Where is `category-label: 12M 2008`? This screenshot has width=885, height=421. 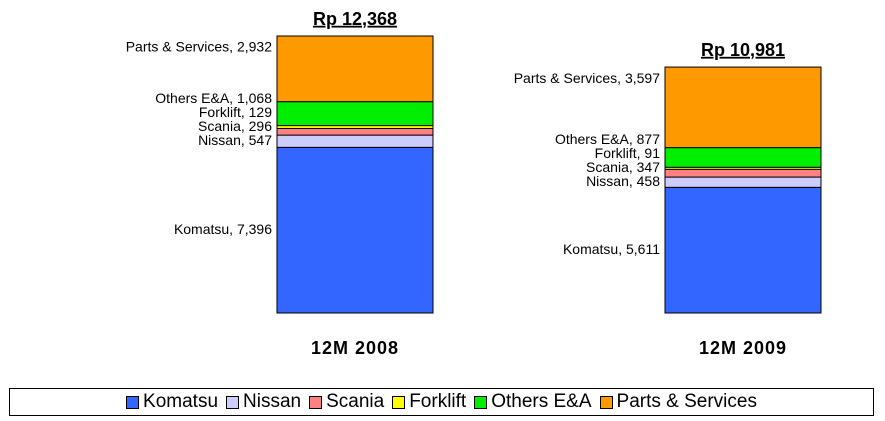 category-label: 12M 2008 is located at coordinates (355, 348).